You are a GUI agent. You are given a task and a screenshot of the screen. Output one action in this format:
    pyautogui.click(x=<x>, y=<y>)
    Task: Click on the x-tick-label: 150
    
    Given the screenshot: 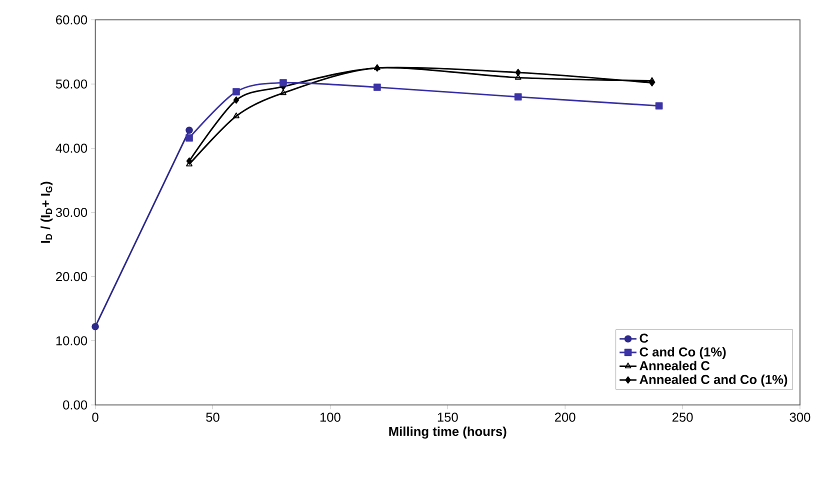 What is the action you would take?
    pyautogui.click(x=448, y=417)
    